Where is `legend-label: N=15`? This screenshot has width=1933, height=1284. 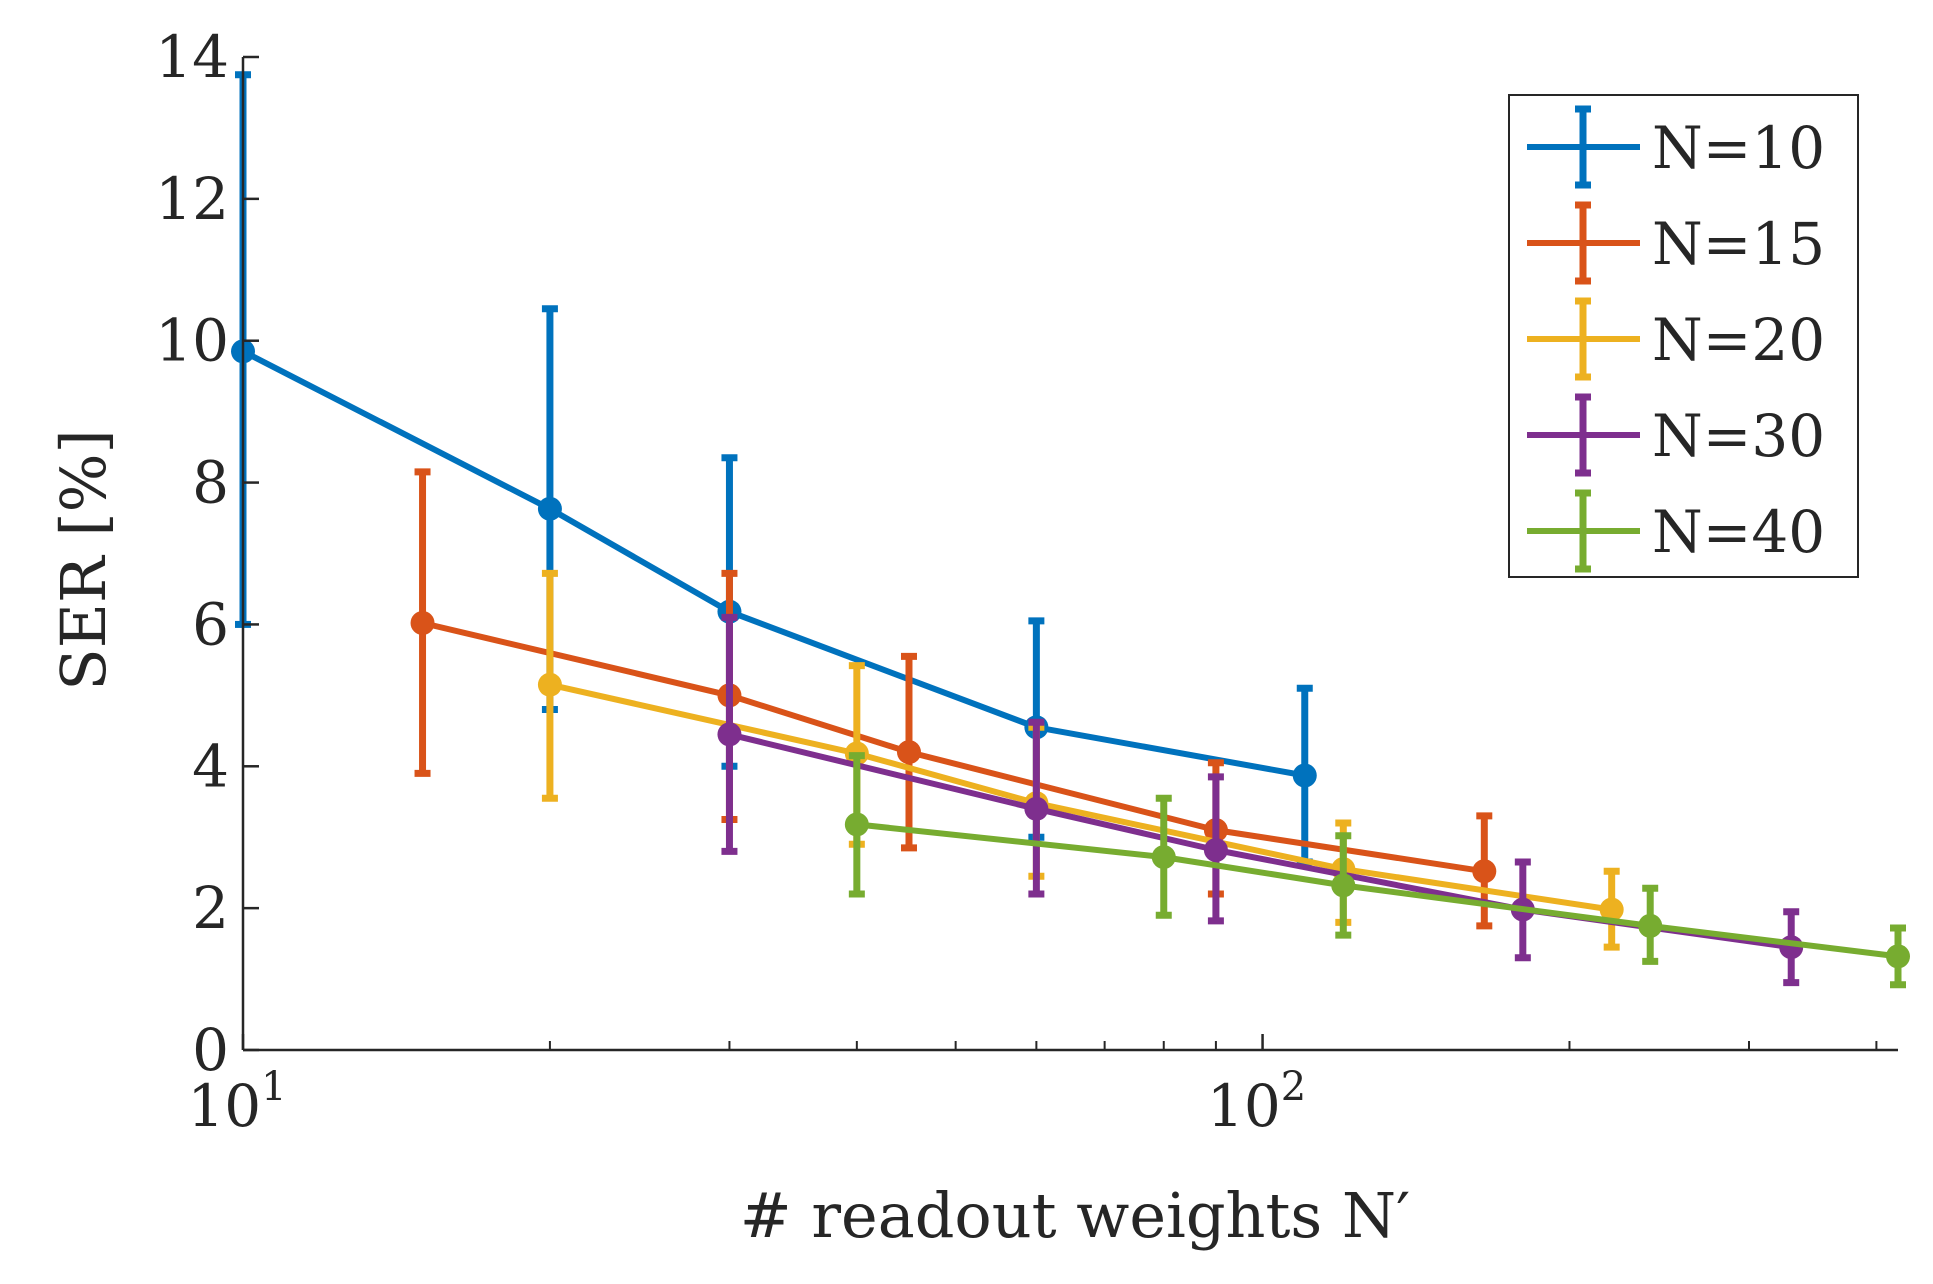 legend-label: N=15 is located at coordinates (1738, 244).